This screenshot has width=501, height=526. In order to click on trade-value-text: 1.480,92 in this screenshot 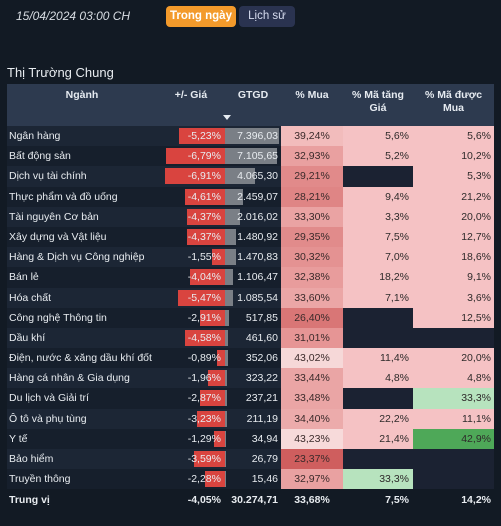, I will do `click(257, 236)`.